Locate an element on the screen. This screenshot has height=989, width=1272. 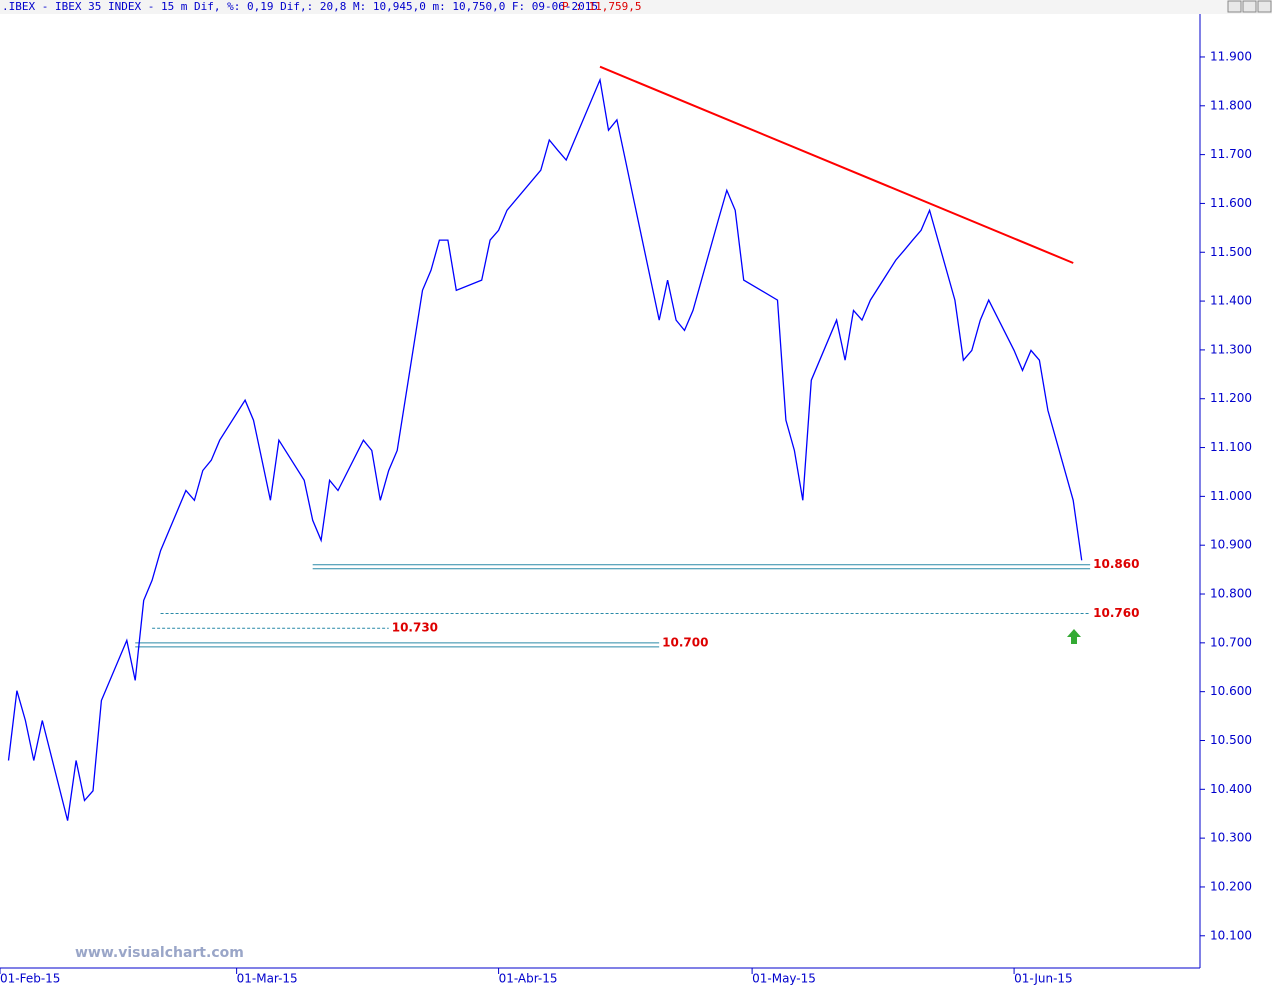
header-price: P : 11,759,5 is located at coordinates (601, 6).